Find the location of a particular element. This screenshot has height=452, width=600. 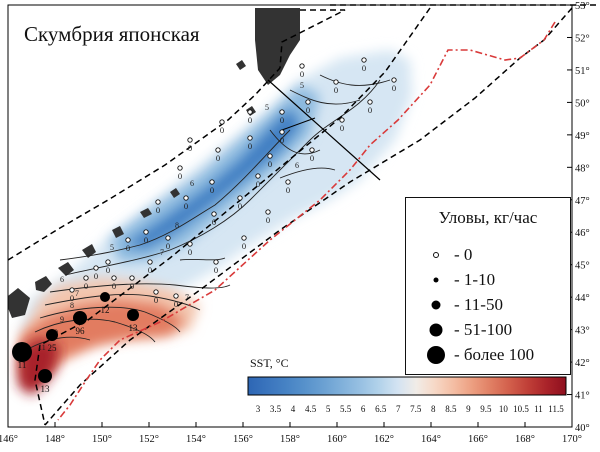

x-tick-label: 148° is located at coordinates (55, 439).